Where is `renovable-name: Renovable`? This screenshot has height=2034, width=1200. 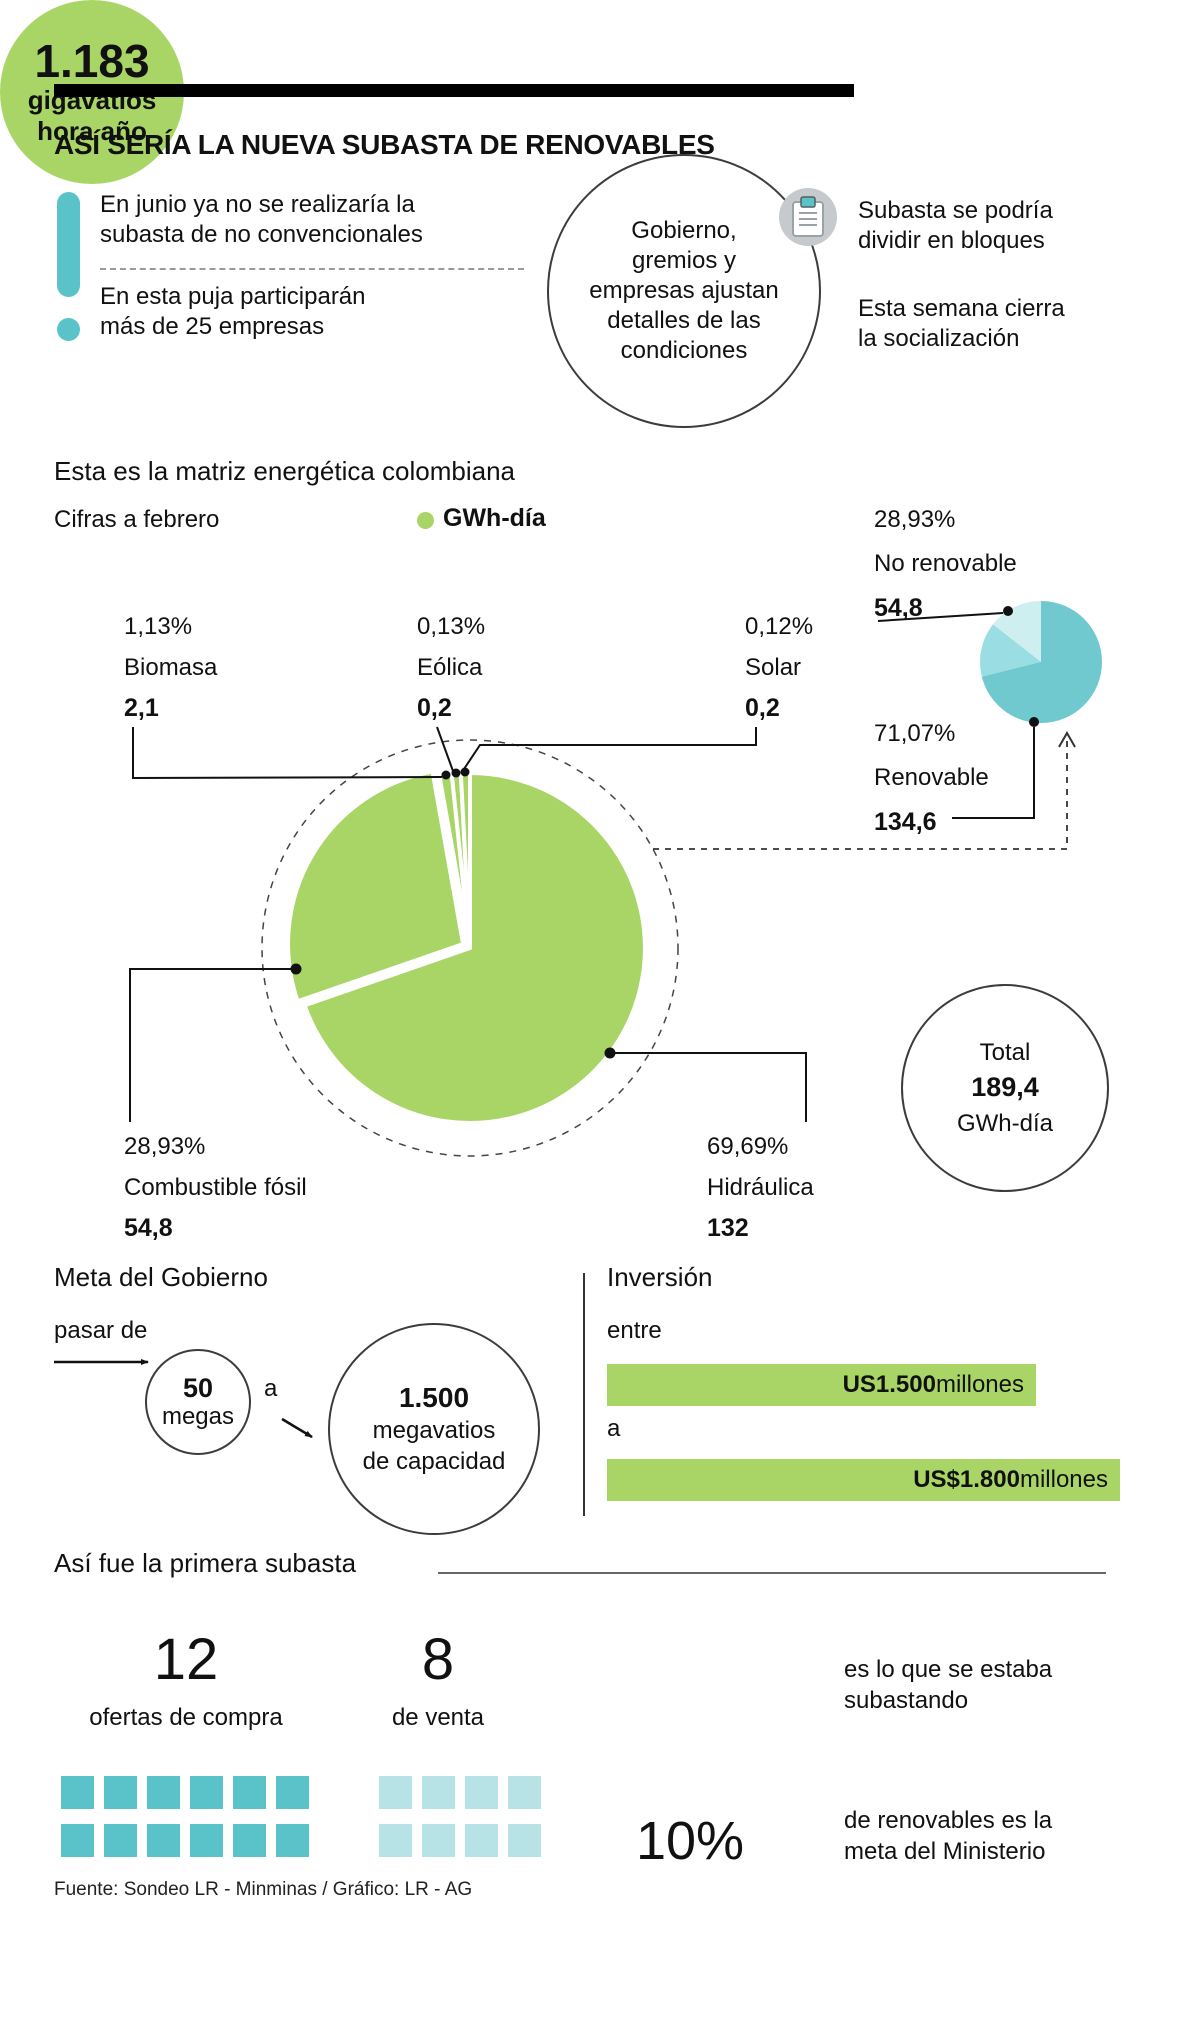 renovable-name: Renovable is located at coordinates (931, 777).